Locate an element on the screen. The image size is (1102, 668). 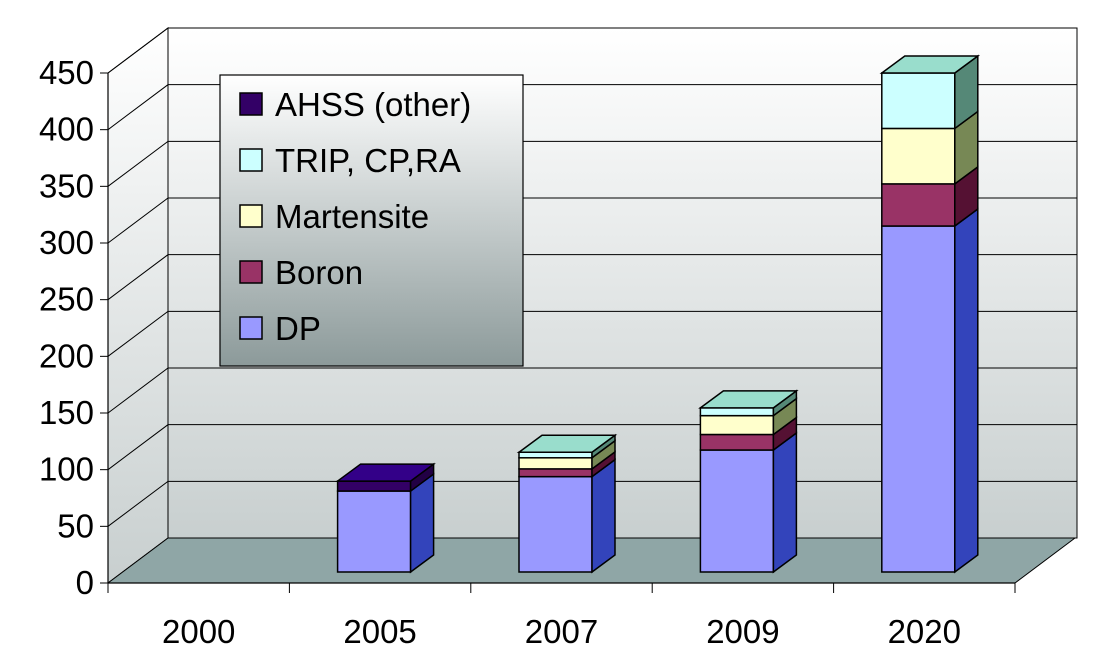
legend-label: DP is located at coordinates (298, 328).